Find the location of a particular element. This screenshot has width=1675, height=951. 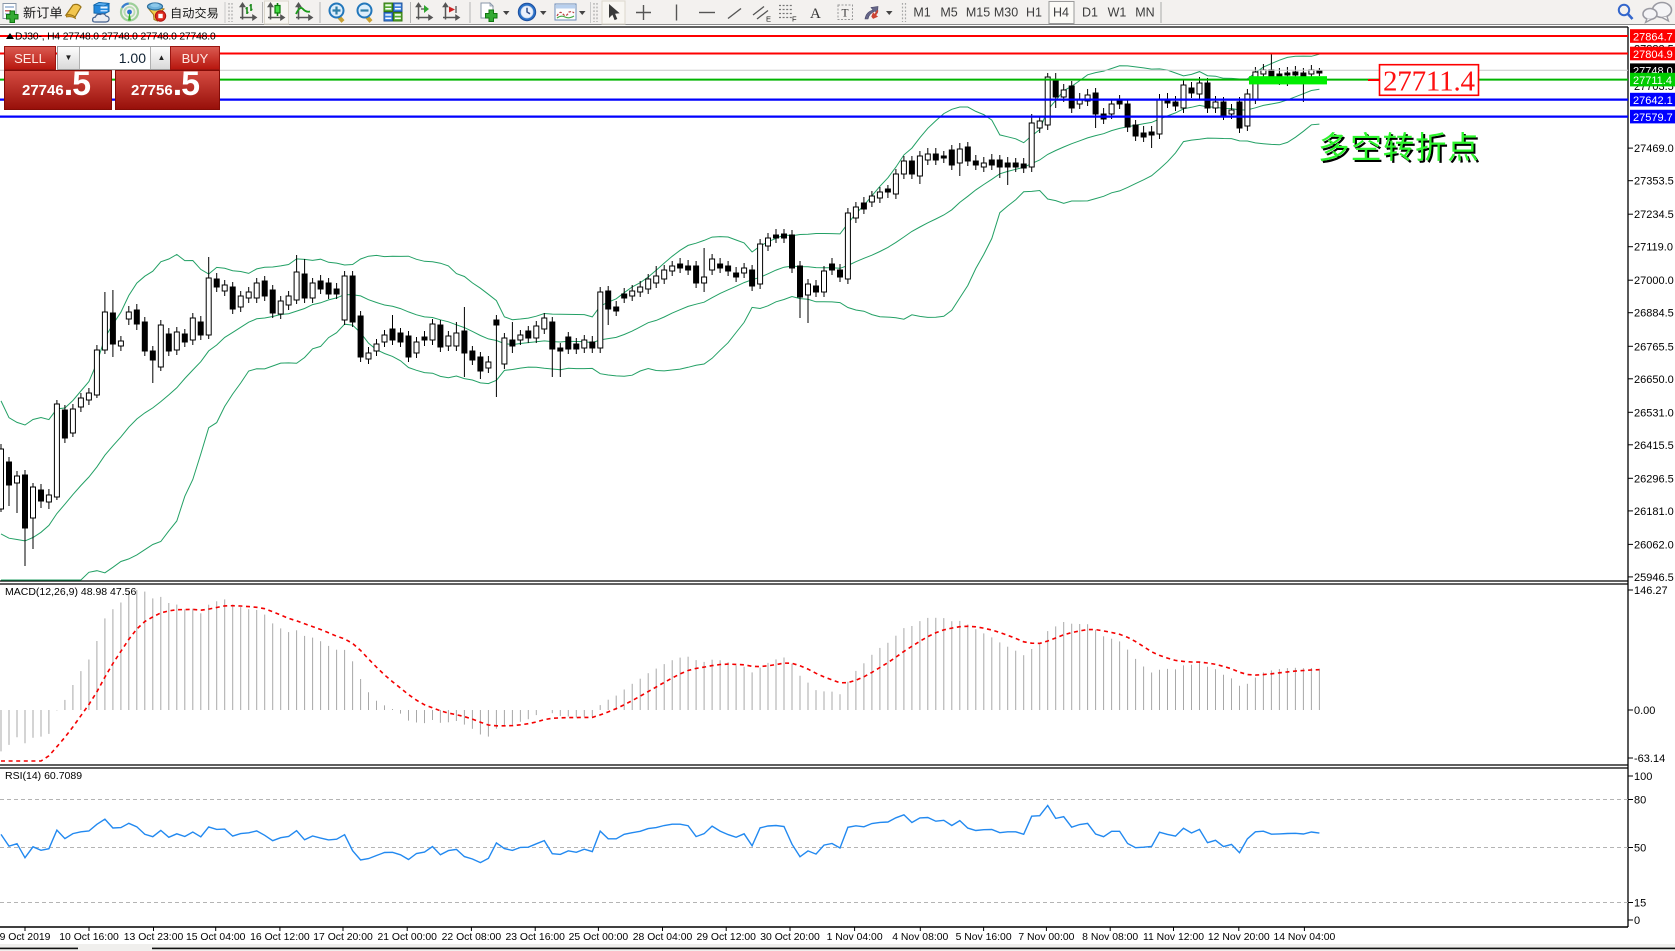

svg-text: H1 is located at coordinates (1034, 13).